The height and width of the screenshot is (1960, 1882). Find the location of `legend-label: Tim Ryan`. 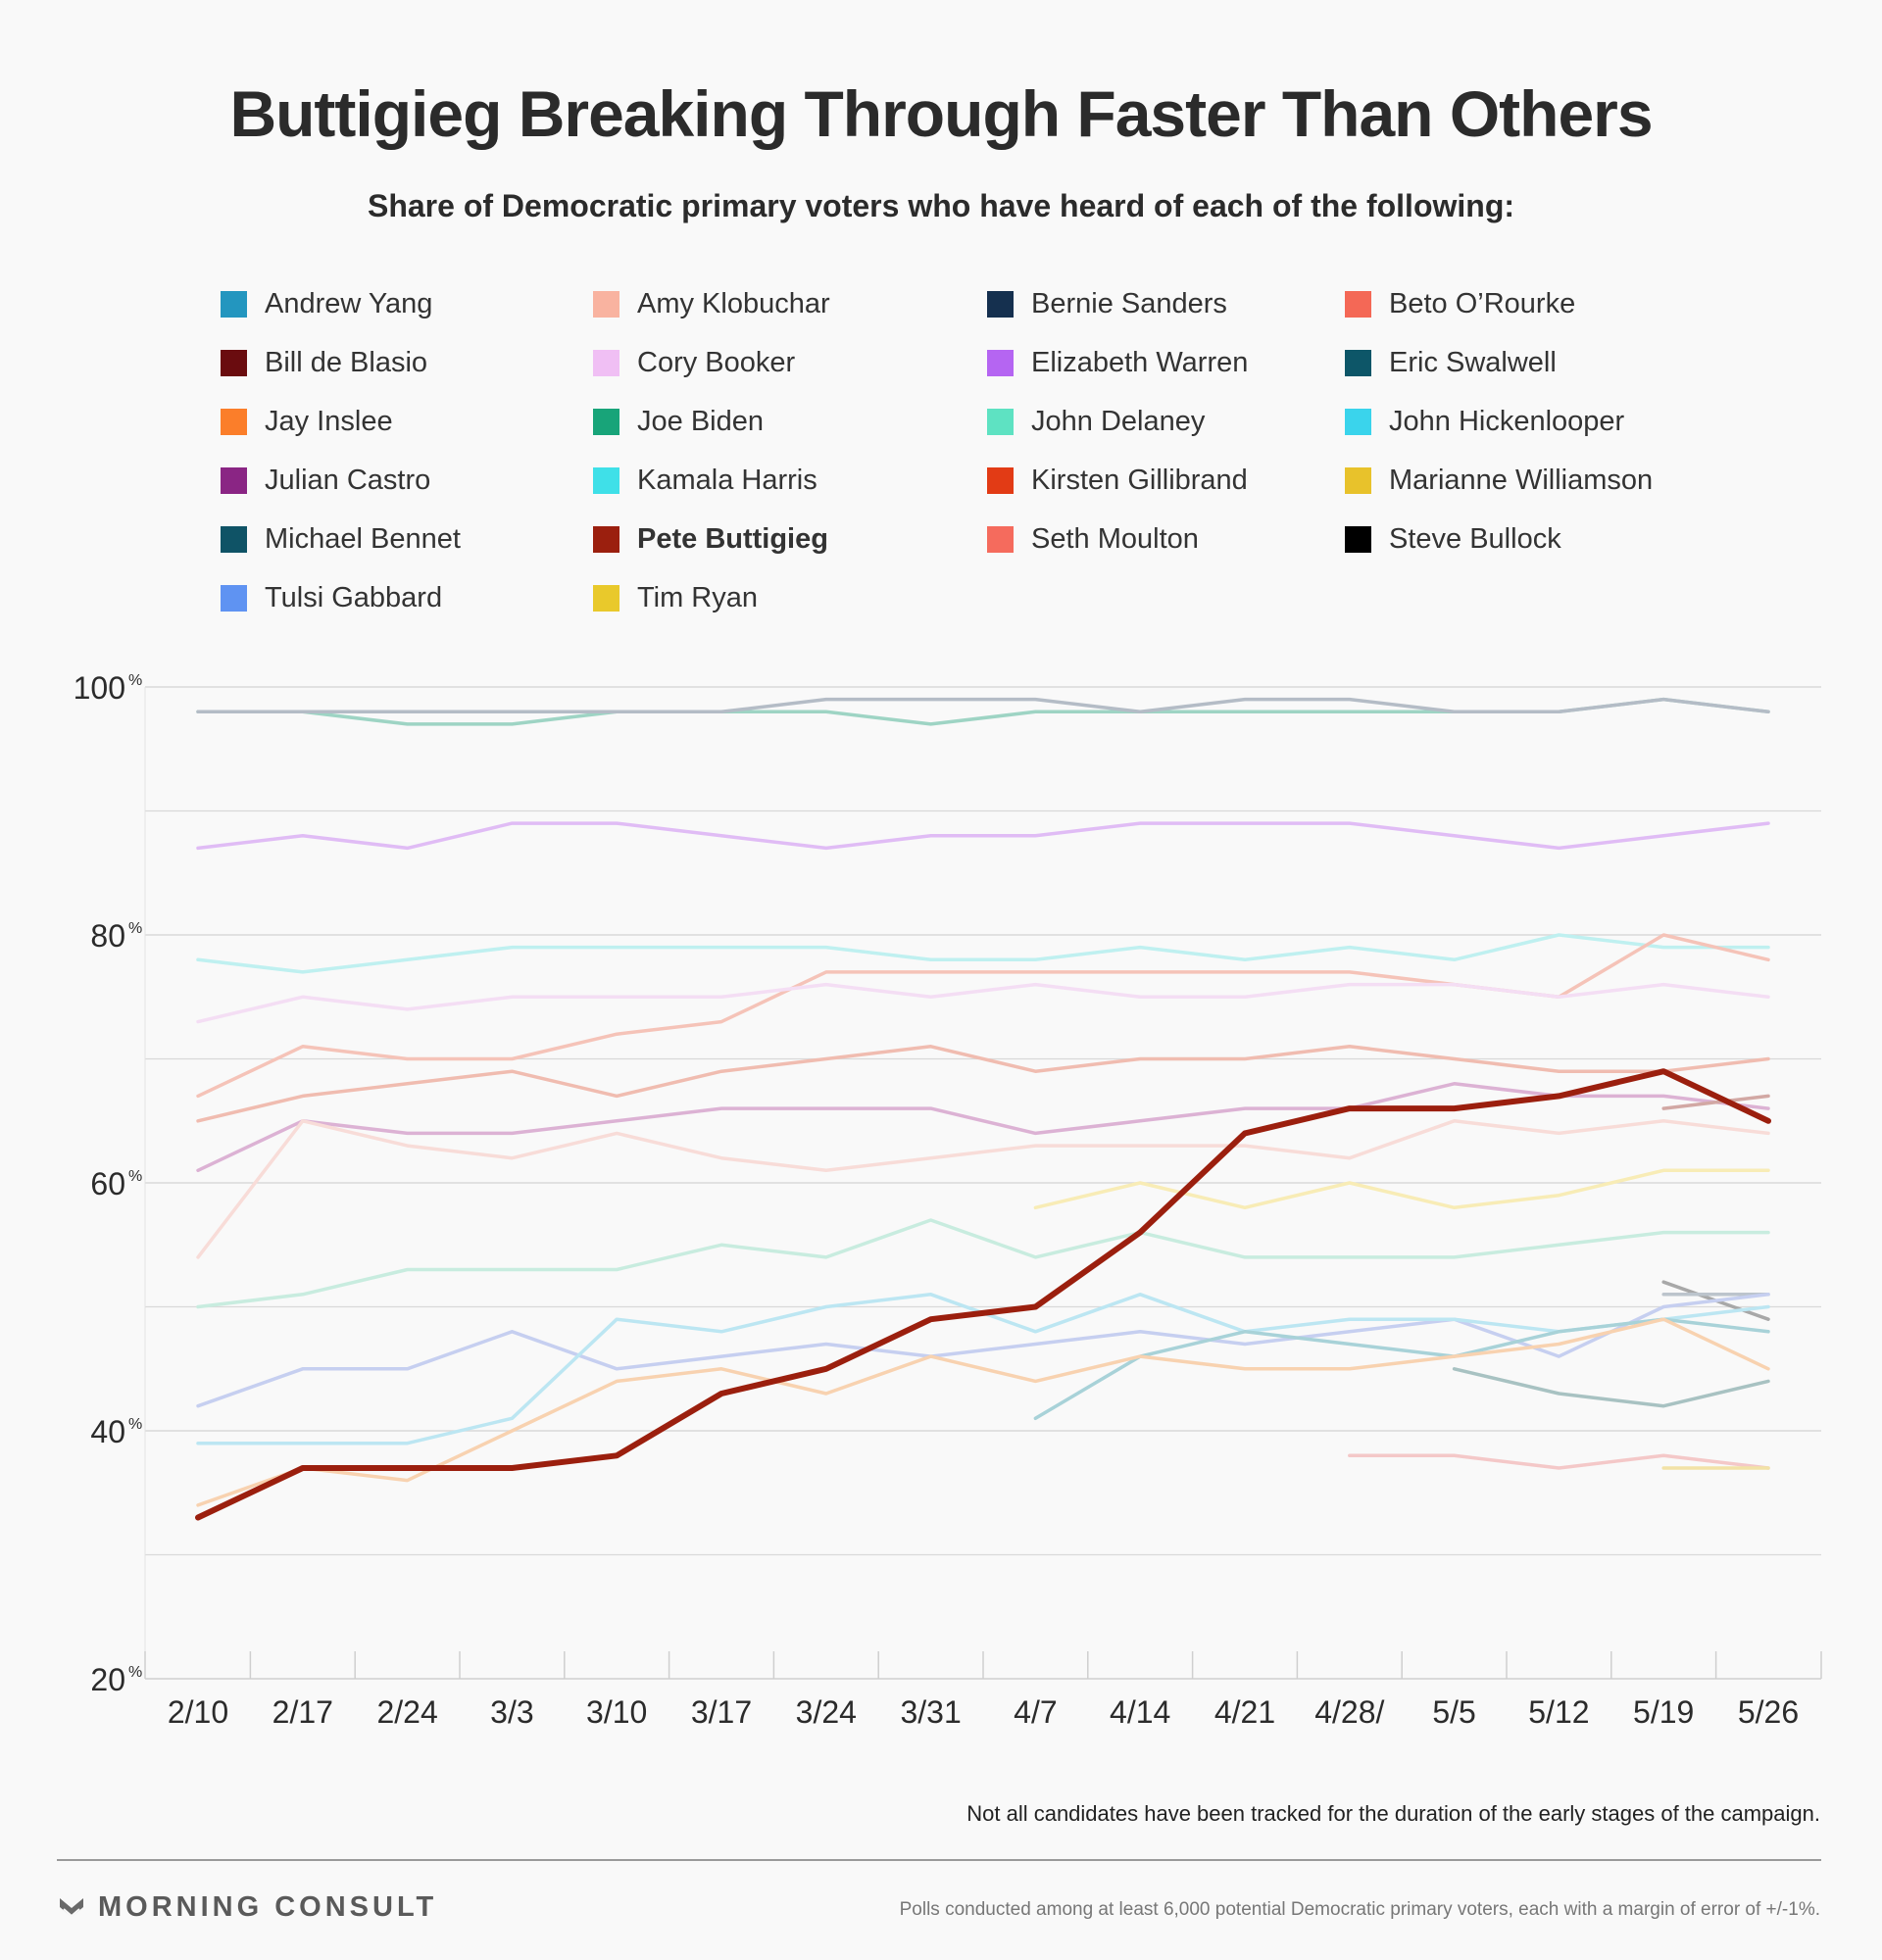

legend-label: Tim Ryan is located at coordinates (698, 597).